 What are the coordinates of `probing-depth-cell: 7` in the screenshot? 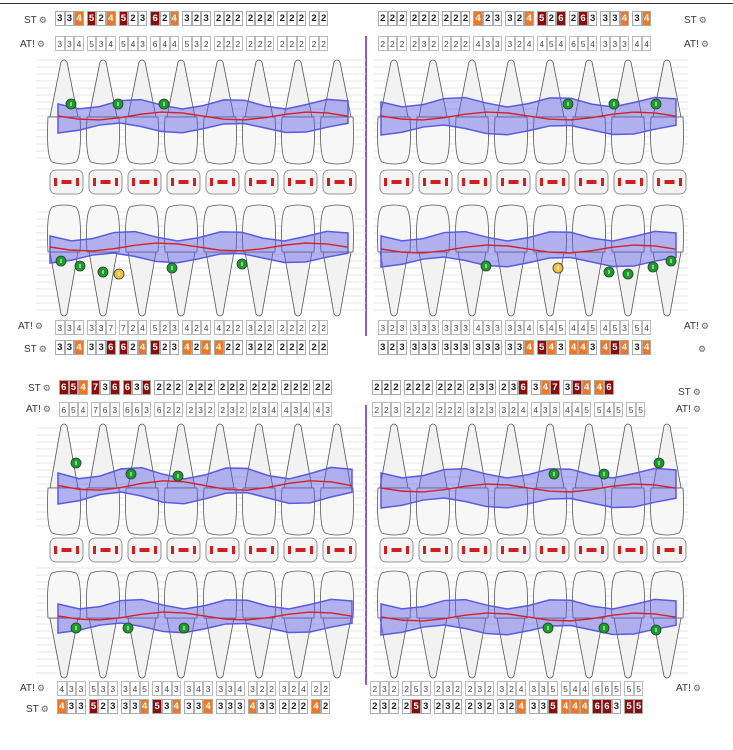 It's located at (110, 327).